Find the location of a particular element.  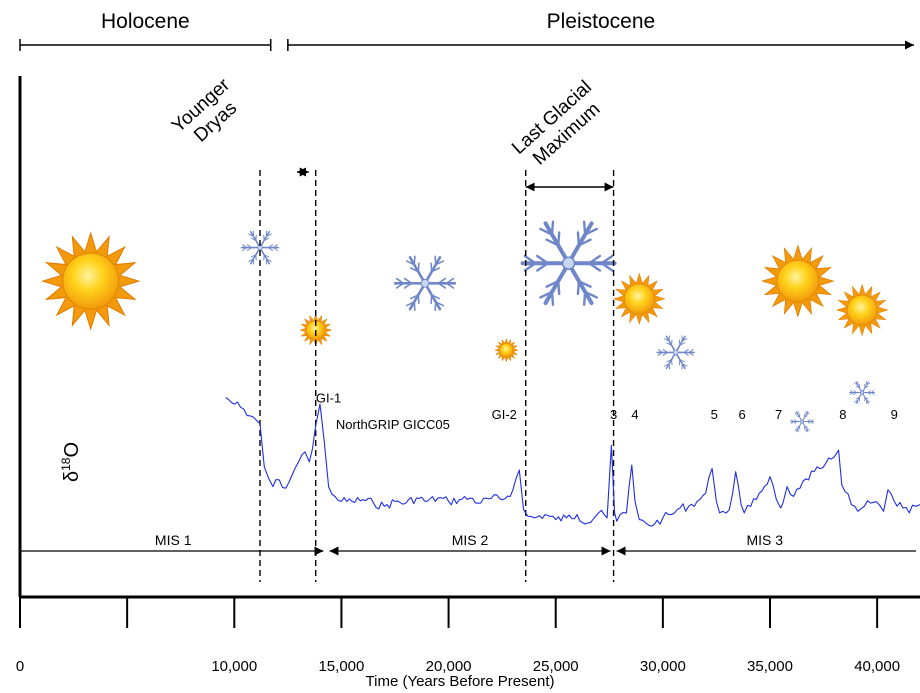

event-labels: GI-1 NorthGRIP GICC05 GI-2 3 4 5 6 7 8 9 is located at coordinates (607, 410).